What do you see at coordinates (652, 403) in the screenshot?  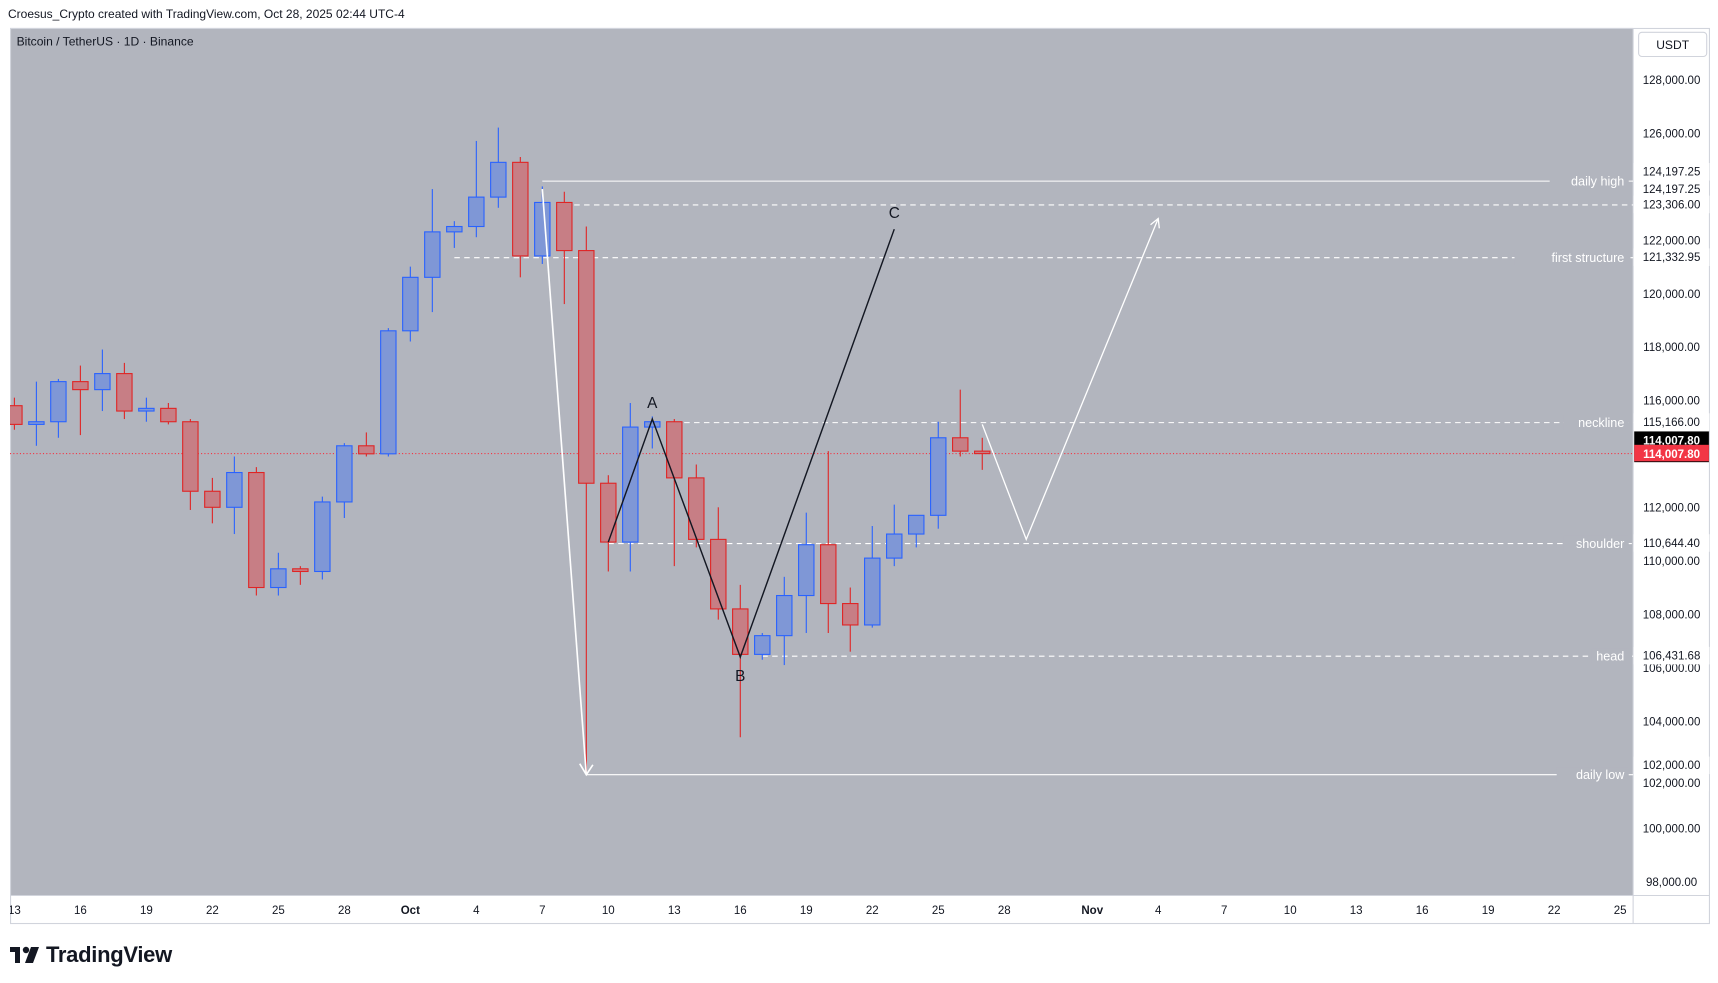 I see `wave-label-a: A` at bounding box center [652, 403].